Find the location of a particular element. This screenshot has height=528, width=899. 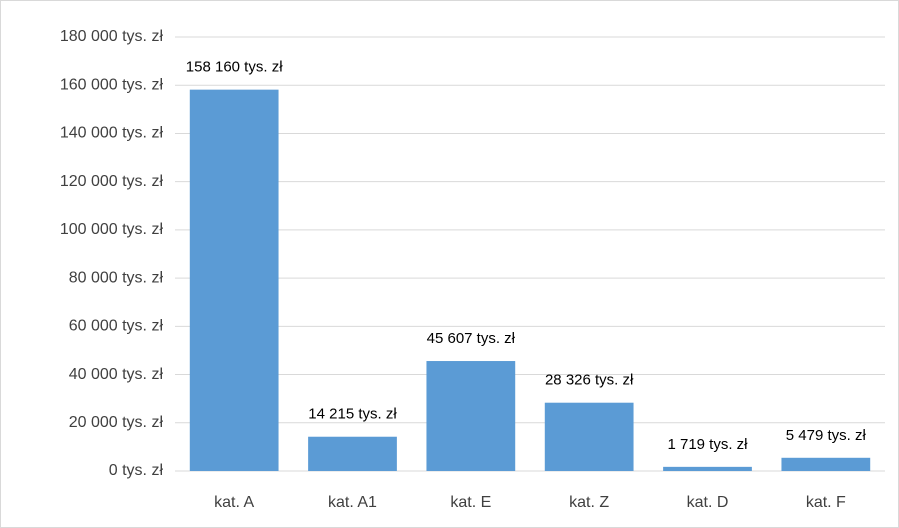

data-label: 5 479 tys. zł is located at coordinates (826, 435).